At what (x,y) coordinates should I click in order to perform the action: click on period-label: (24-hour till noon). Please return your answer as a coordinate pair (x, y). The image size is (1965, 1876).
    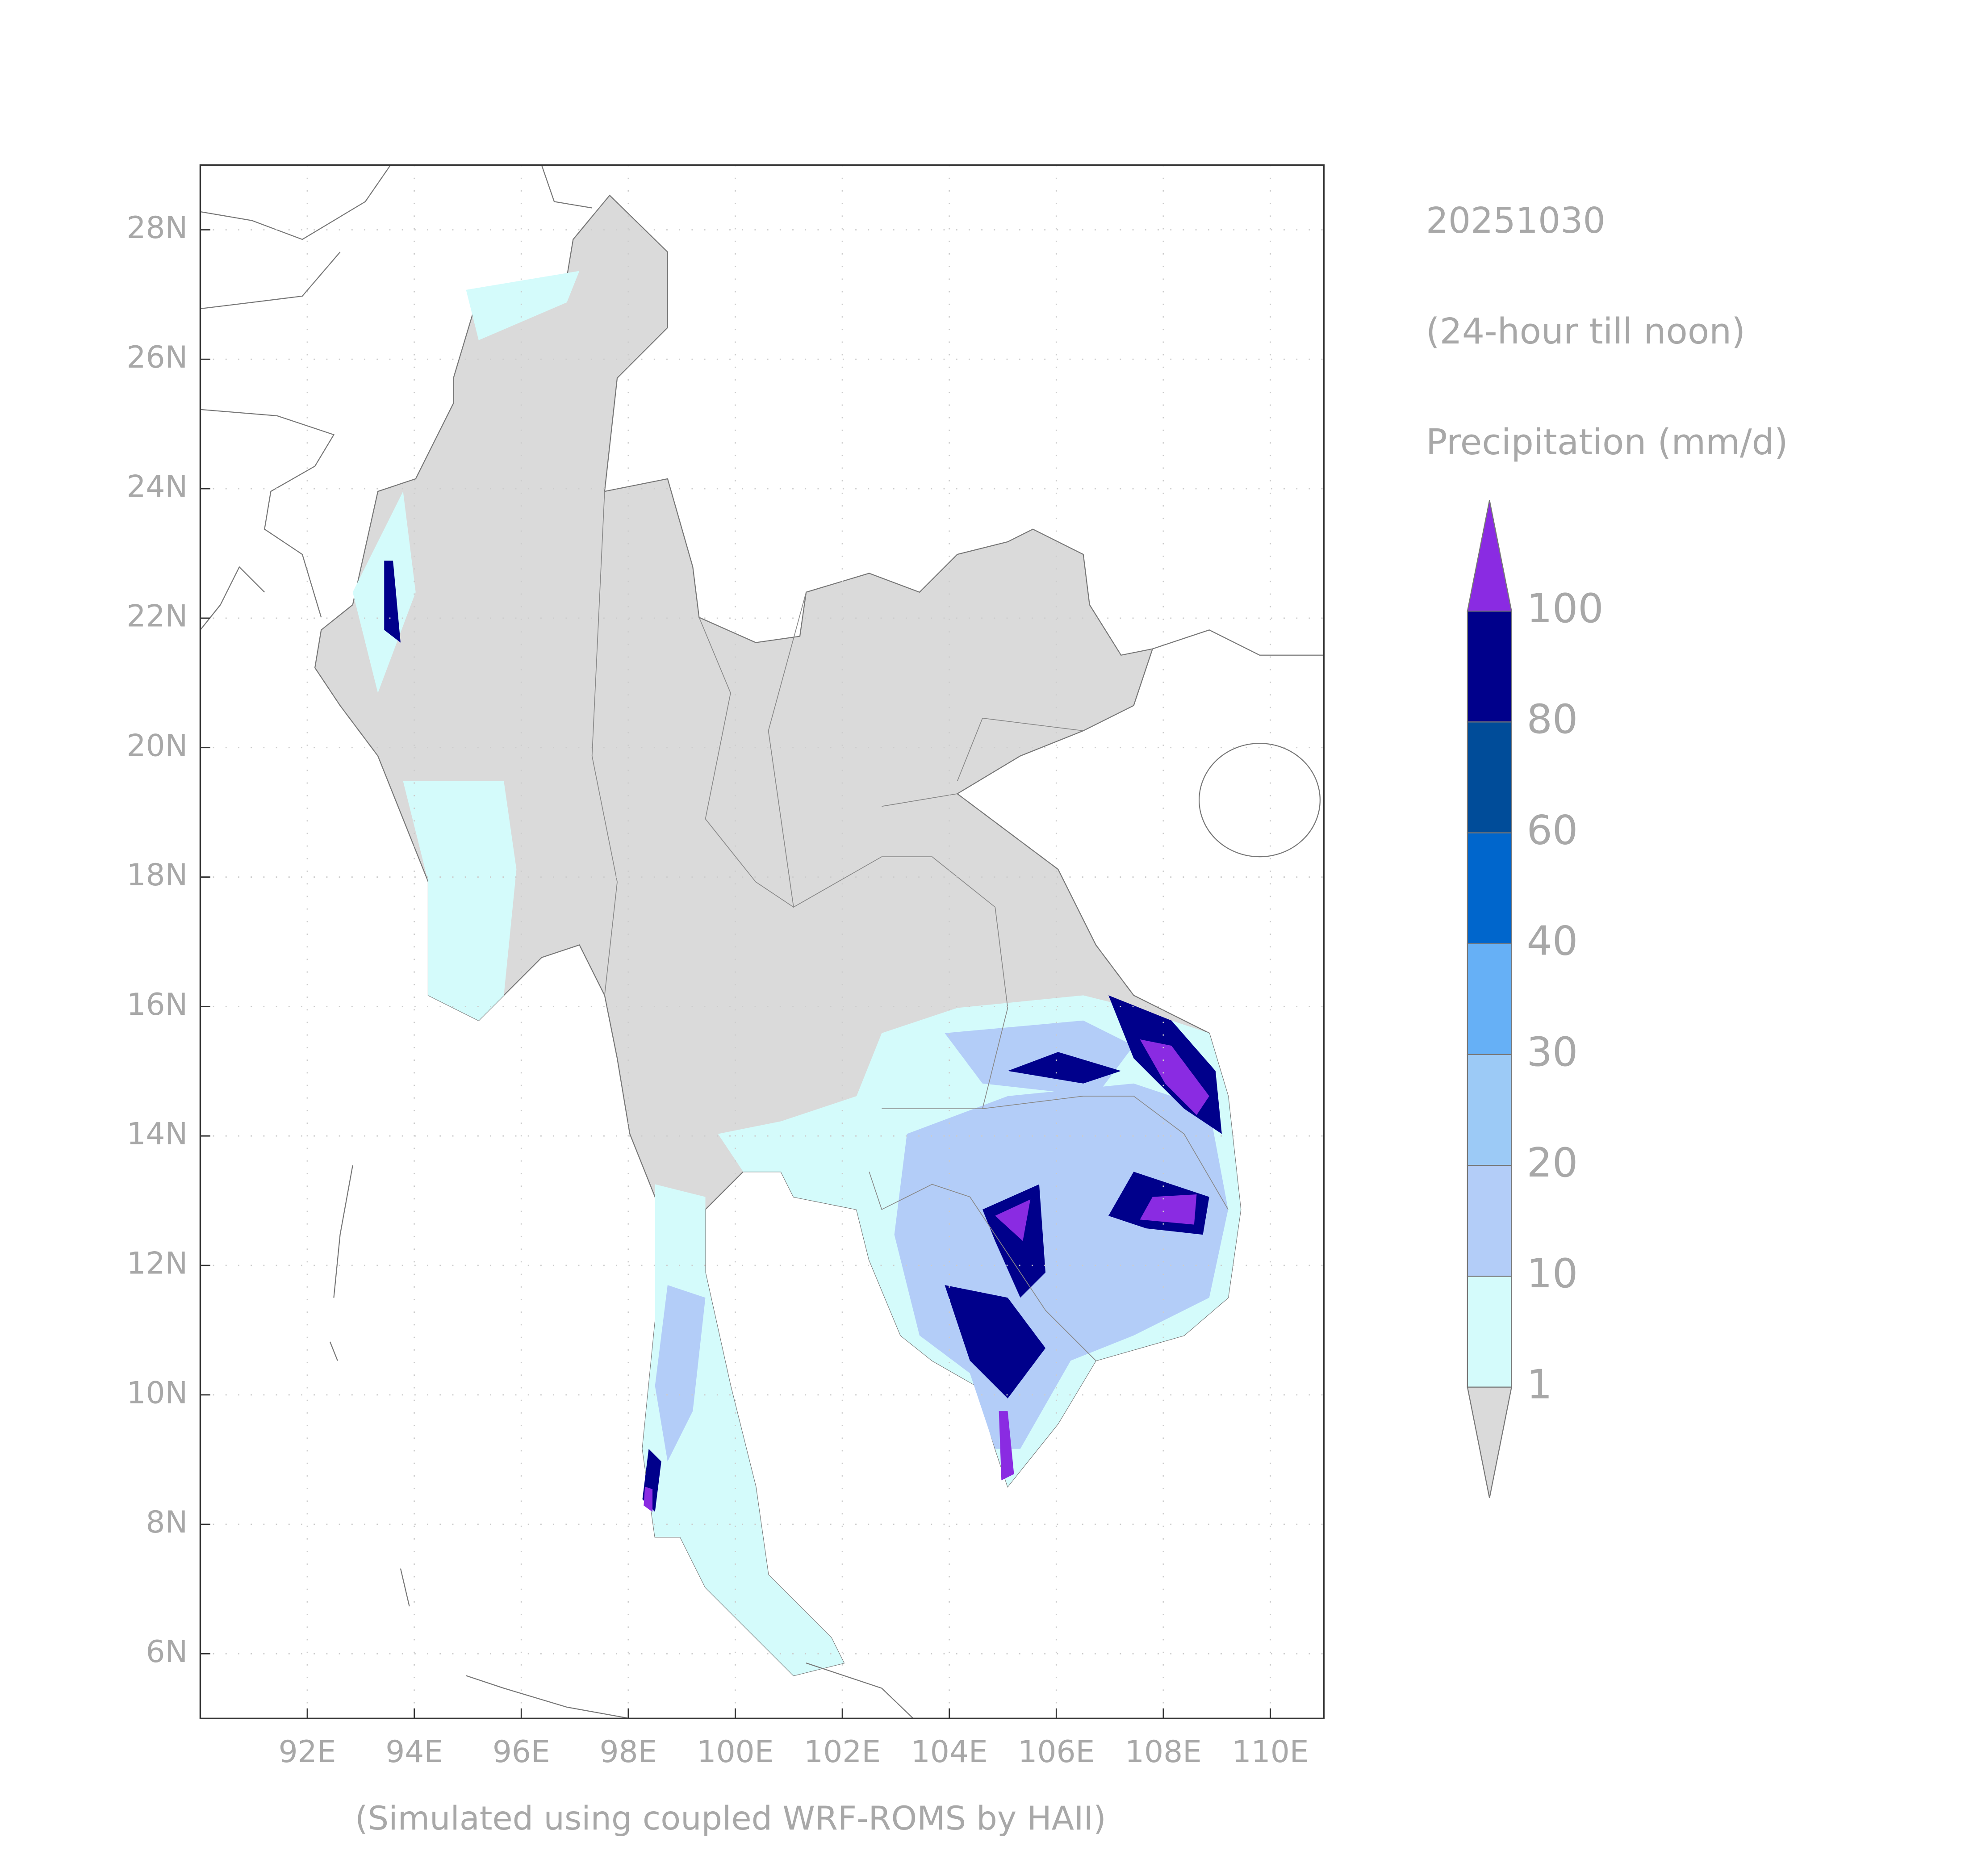
    Looking at the image, I should click on (1586, 331).